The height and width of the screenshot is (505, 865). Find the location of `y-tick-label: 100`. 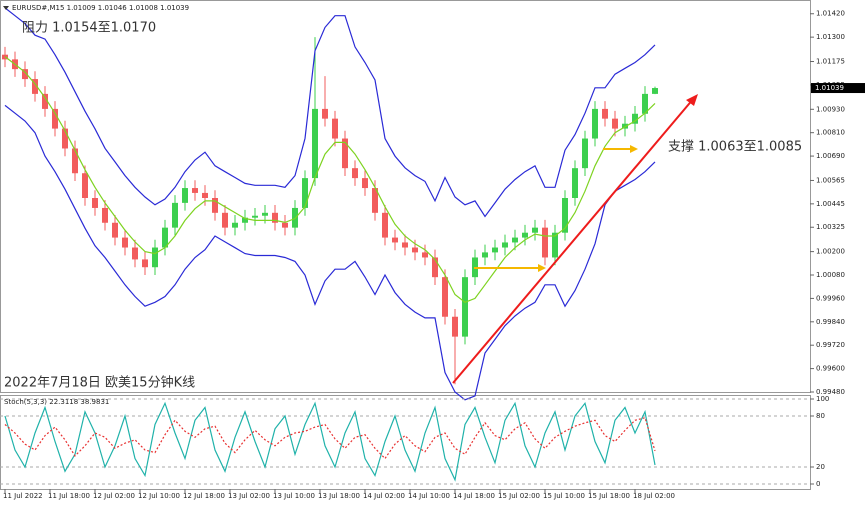

y-tick-label: 100 is located at coordinates (822, 399).